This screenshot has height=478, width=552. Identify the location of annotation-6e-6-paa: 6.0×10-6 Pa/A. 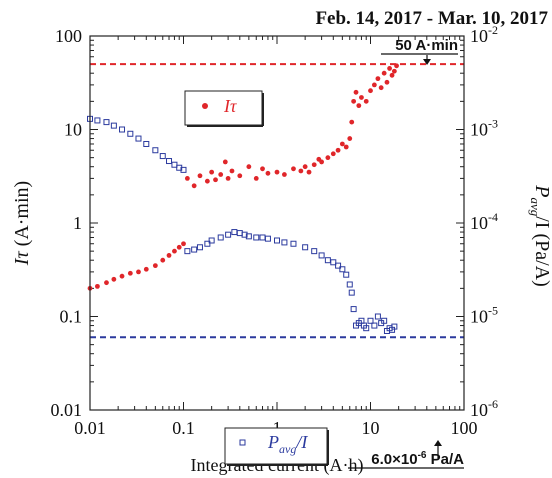
(406, 454).